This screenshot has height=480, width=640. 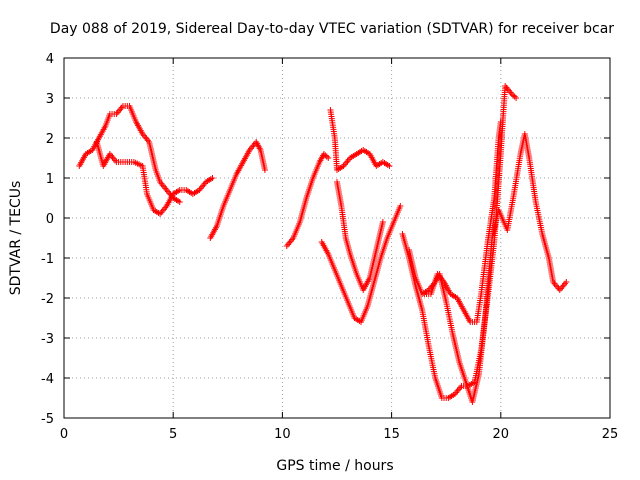 What do you see at coordinates (50, 99) in the screenshot?
I see `y-tick-label: 3` at bounding box center [50, 99].